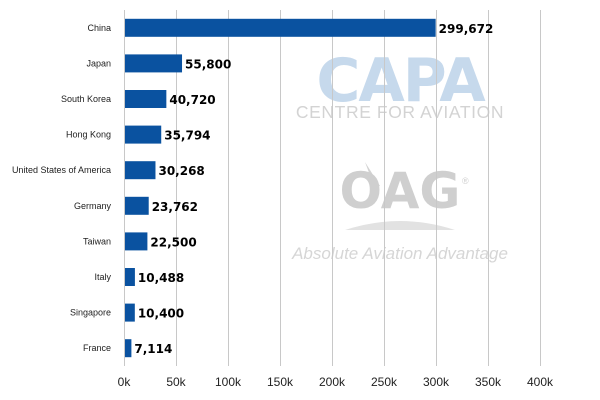 The image size is (600, 400). I want to click on x-tick-label-250k: 250k, so click(384, 382).